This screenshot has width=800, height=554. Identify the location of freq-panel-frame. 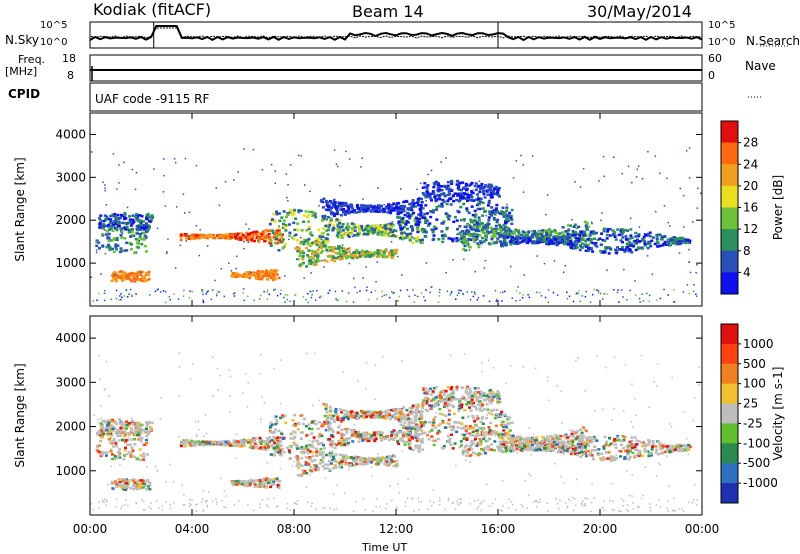
(396, 68).